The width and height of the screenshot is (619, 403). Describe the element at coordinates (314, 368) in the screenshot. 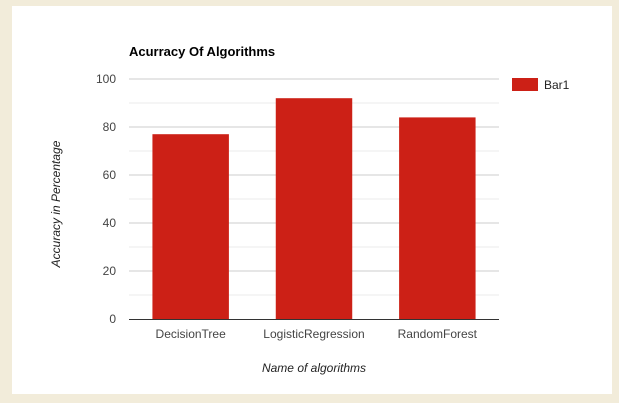

I see `x-axis-title: Name of algorithms` at that location.